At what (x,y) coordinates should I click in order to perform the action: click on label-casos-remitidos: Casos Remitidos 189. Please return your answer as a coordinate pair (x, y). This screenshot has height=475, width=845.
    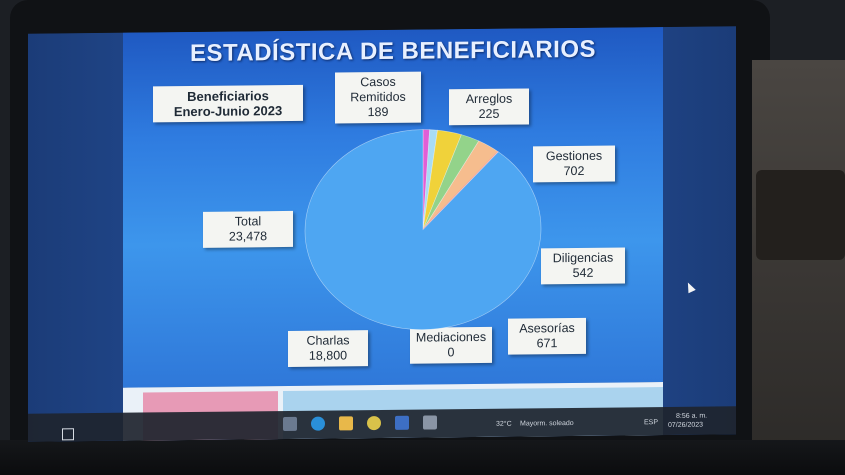
    Looking at the image, I should click on (378, 97).